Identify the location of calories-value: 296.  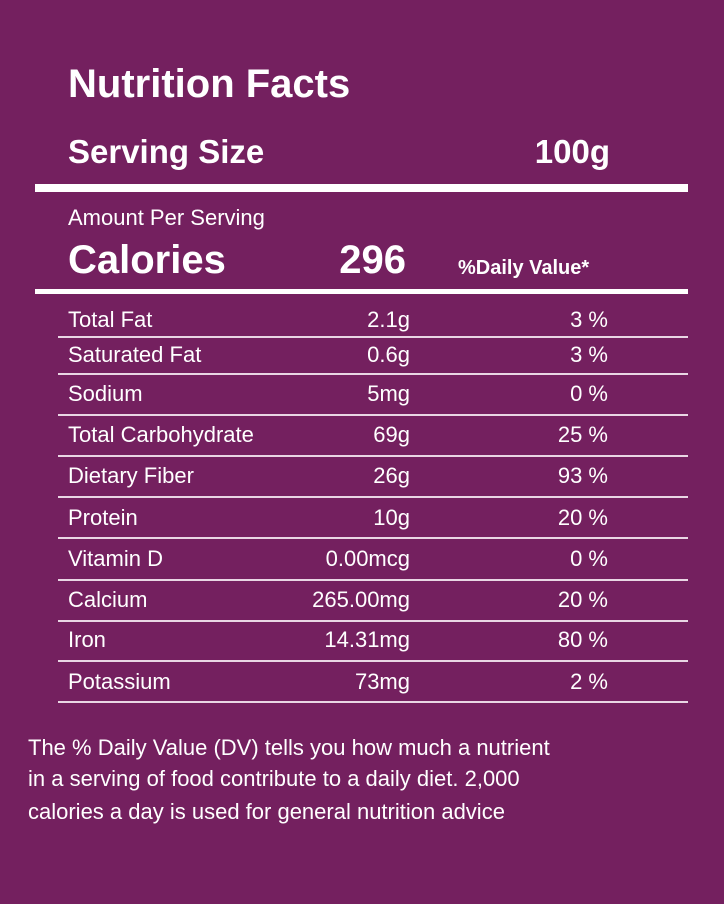
(372, 260).